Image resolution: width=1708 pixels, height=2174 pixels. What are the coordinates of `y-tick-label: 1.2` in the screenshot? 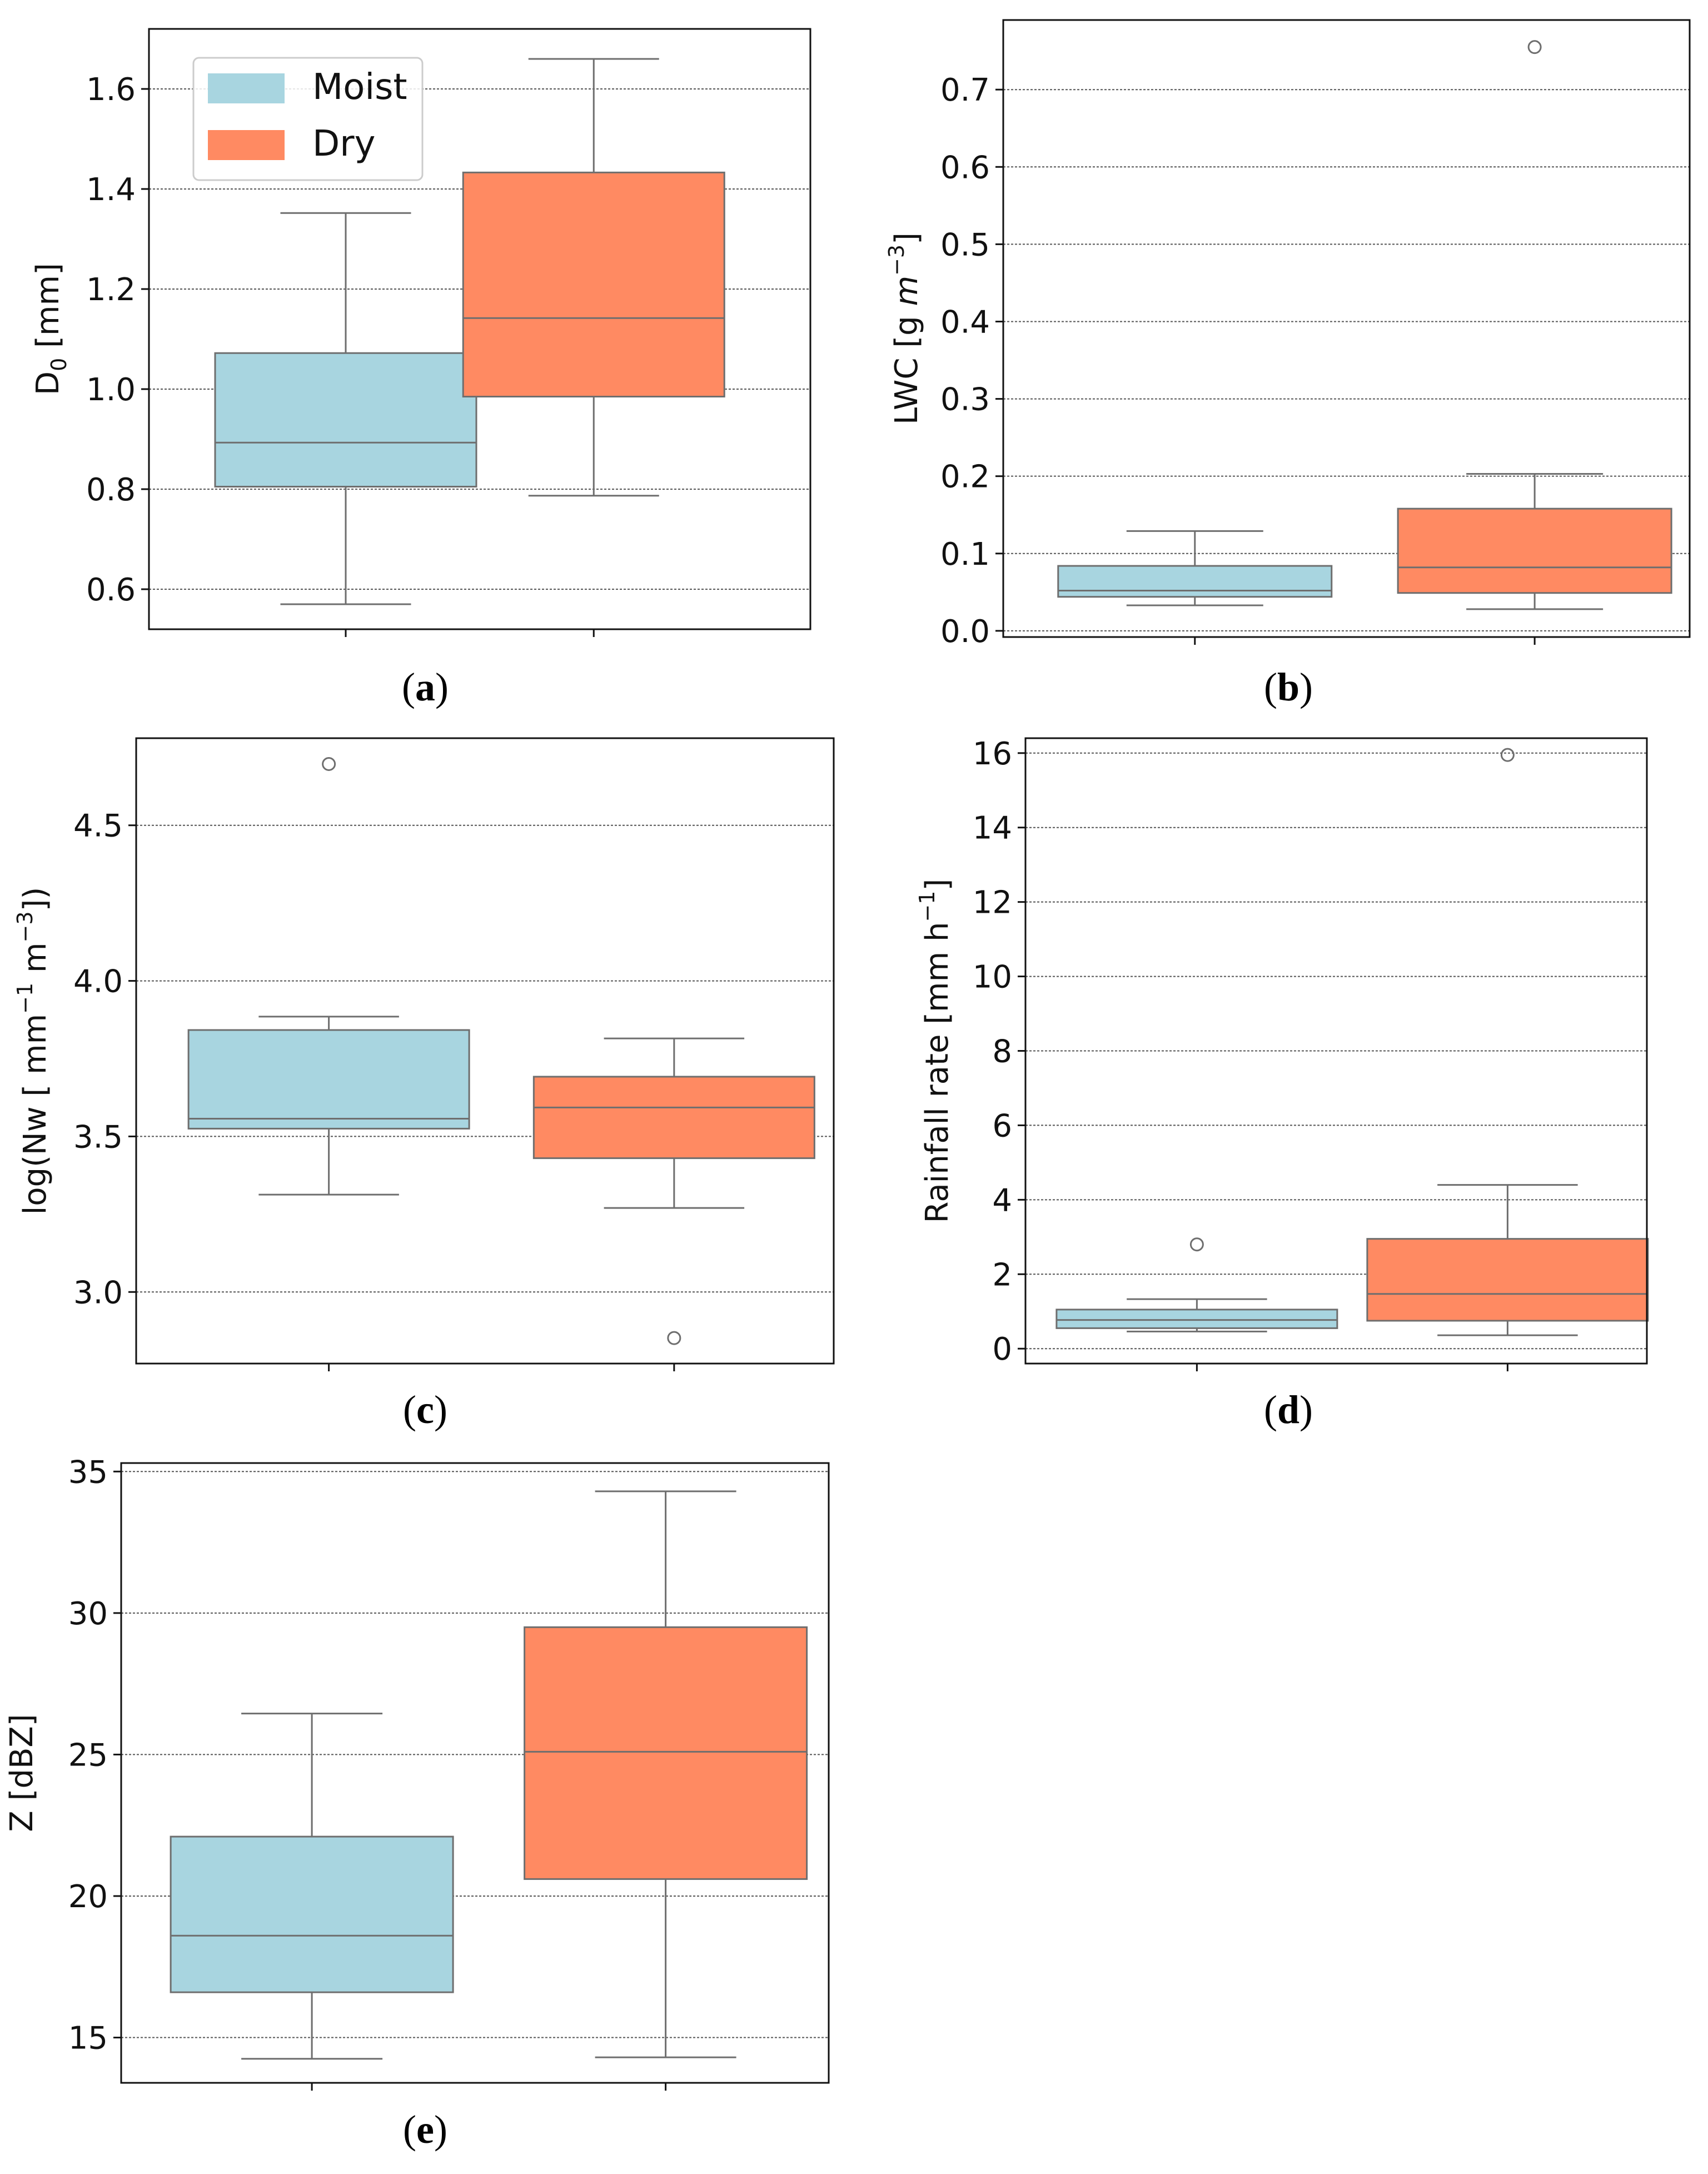 It's located at (111, 290).